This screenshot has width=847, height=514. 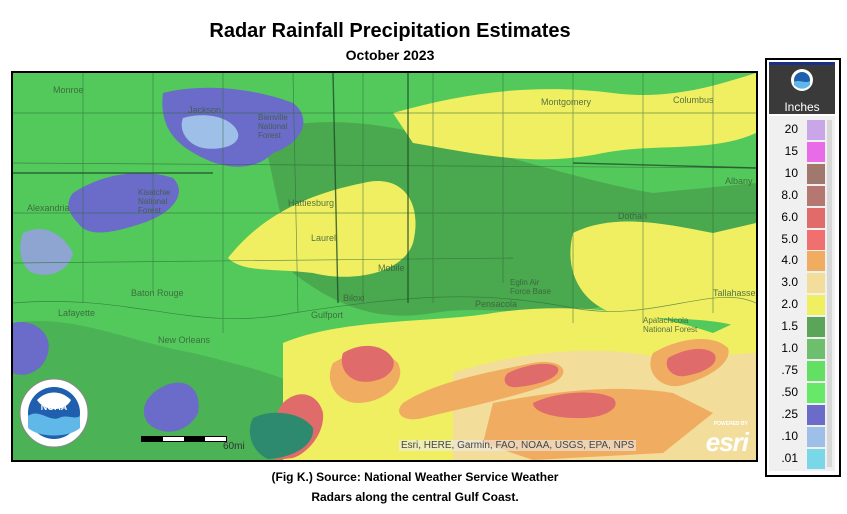 I want to click on legend-item-label: 5.0, so click(x=789, y=238).